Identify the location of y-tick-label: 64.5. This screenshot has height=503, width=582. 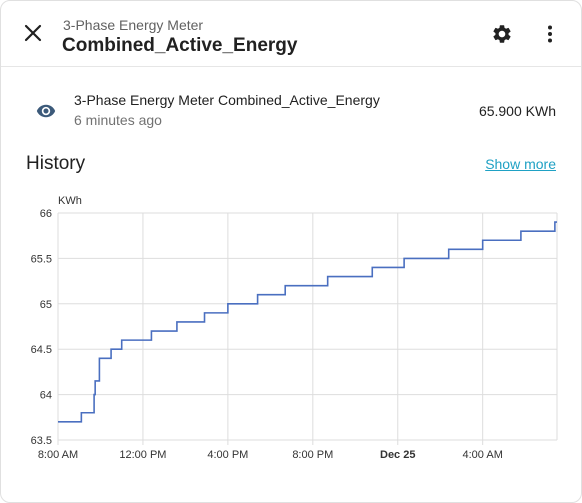
(41, 350).